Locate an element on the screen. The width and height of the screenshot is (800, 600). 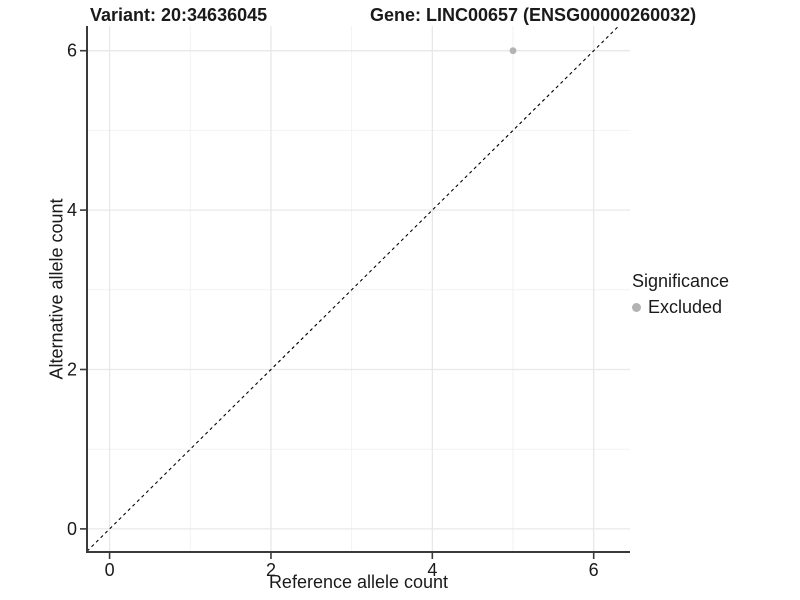
y-axis-title: Alternative allele count is located at coordinates (56, 289).